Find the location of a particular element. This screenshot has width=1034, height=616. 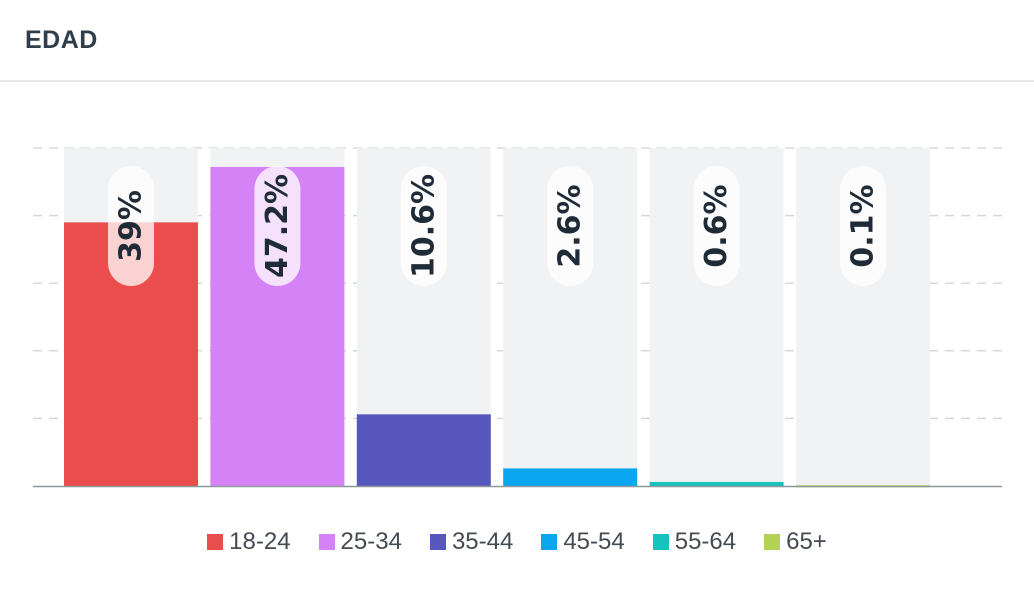

bar-group-25-34: 47.2% is located at coordinates (277, 317).